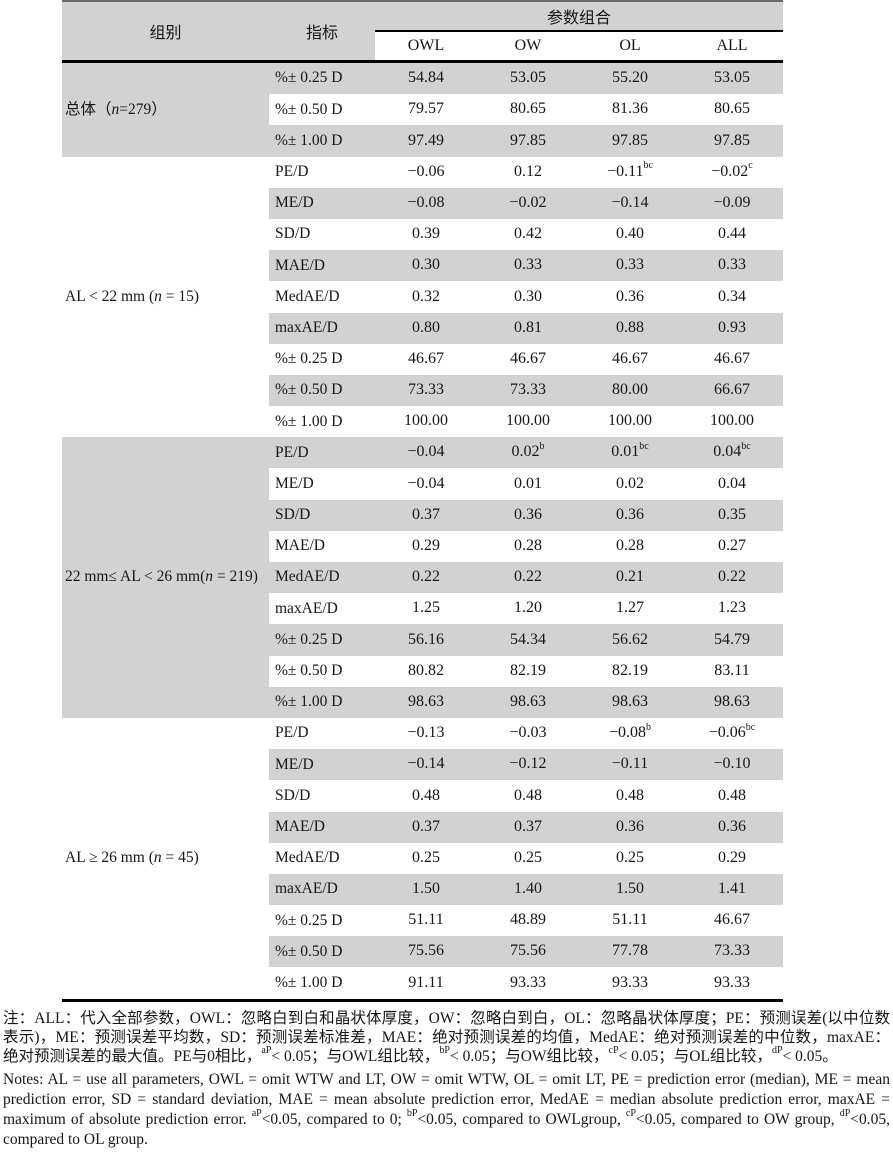 This screenshot has height=1170, width=893. What do you see at coordinates (732, 546) in the screenshot?
I see `value-cell: 0.27` at bounding box center [732, 546].